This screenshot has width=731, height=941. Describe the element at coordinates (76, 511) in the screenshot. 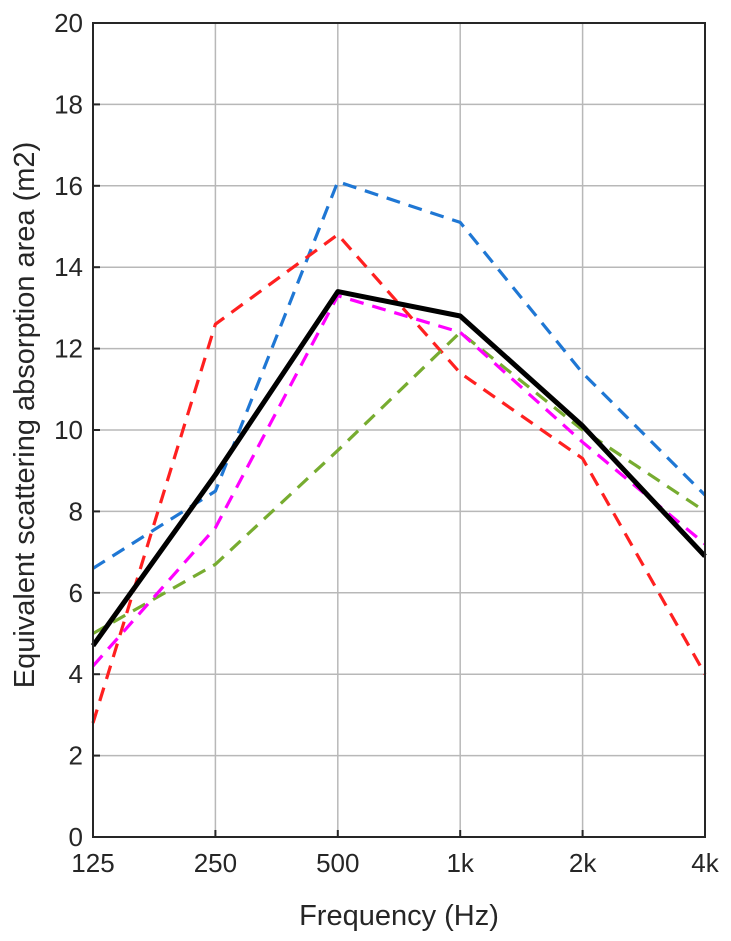

I see `y-tick-label: 8` at that location.